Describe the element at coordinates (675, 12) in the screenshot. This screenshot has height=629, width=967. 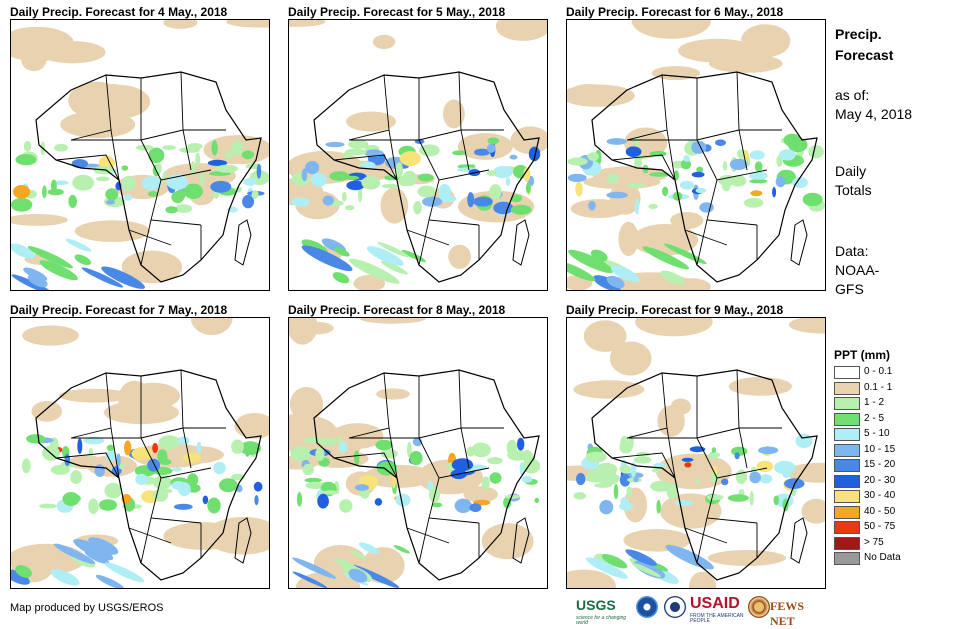
I see `panel-title: Daily Precip. Forecast for 6 May., 2018` at that location.